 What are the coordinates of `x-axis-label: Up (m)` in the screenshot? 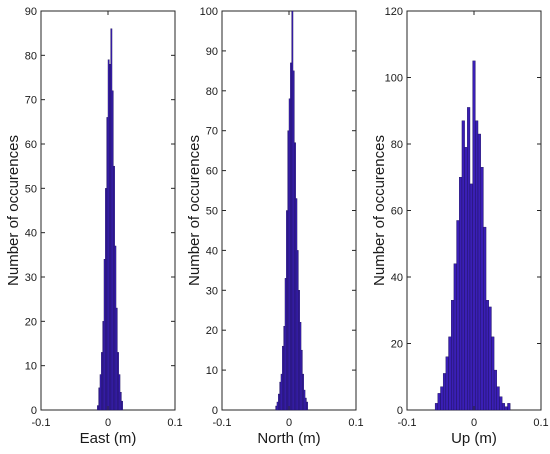 It's located at (474, 438).